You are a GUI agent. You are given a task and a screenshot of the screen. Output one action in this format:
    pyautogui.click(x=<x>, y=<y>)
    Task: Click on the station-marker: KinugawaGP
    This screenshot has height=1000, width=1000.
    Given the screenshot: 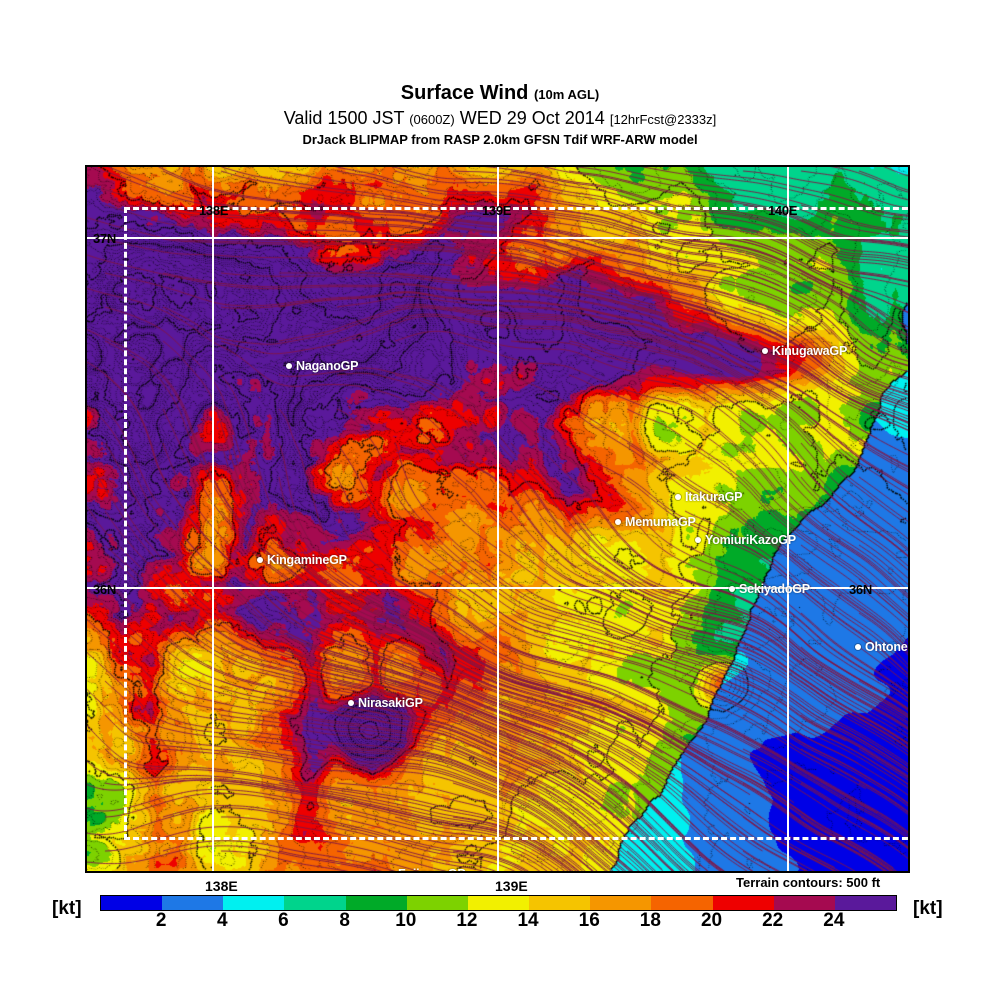 What is the action you would take?
    pyautogui.click(x=804, y=351)
    